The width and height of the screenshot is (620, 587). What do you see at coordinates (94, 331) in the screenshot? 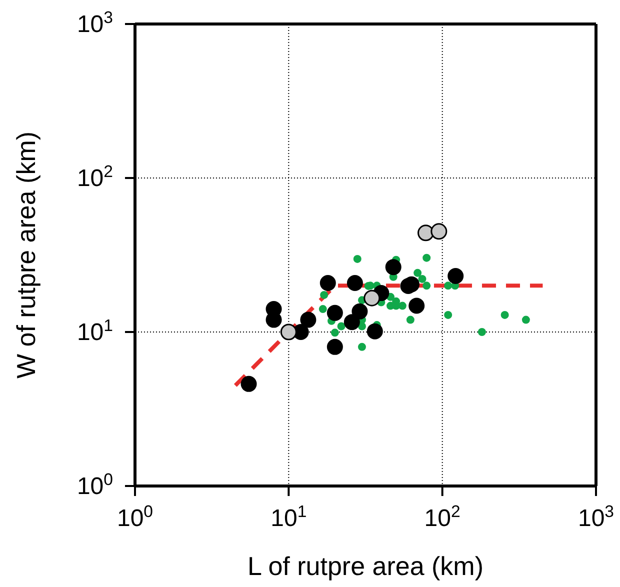
I see `y-tick-label: 10$^{1}$` at bounding box center [94, 331].